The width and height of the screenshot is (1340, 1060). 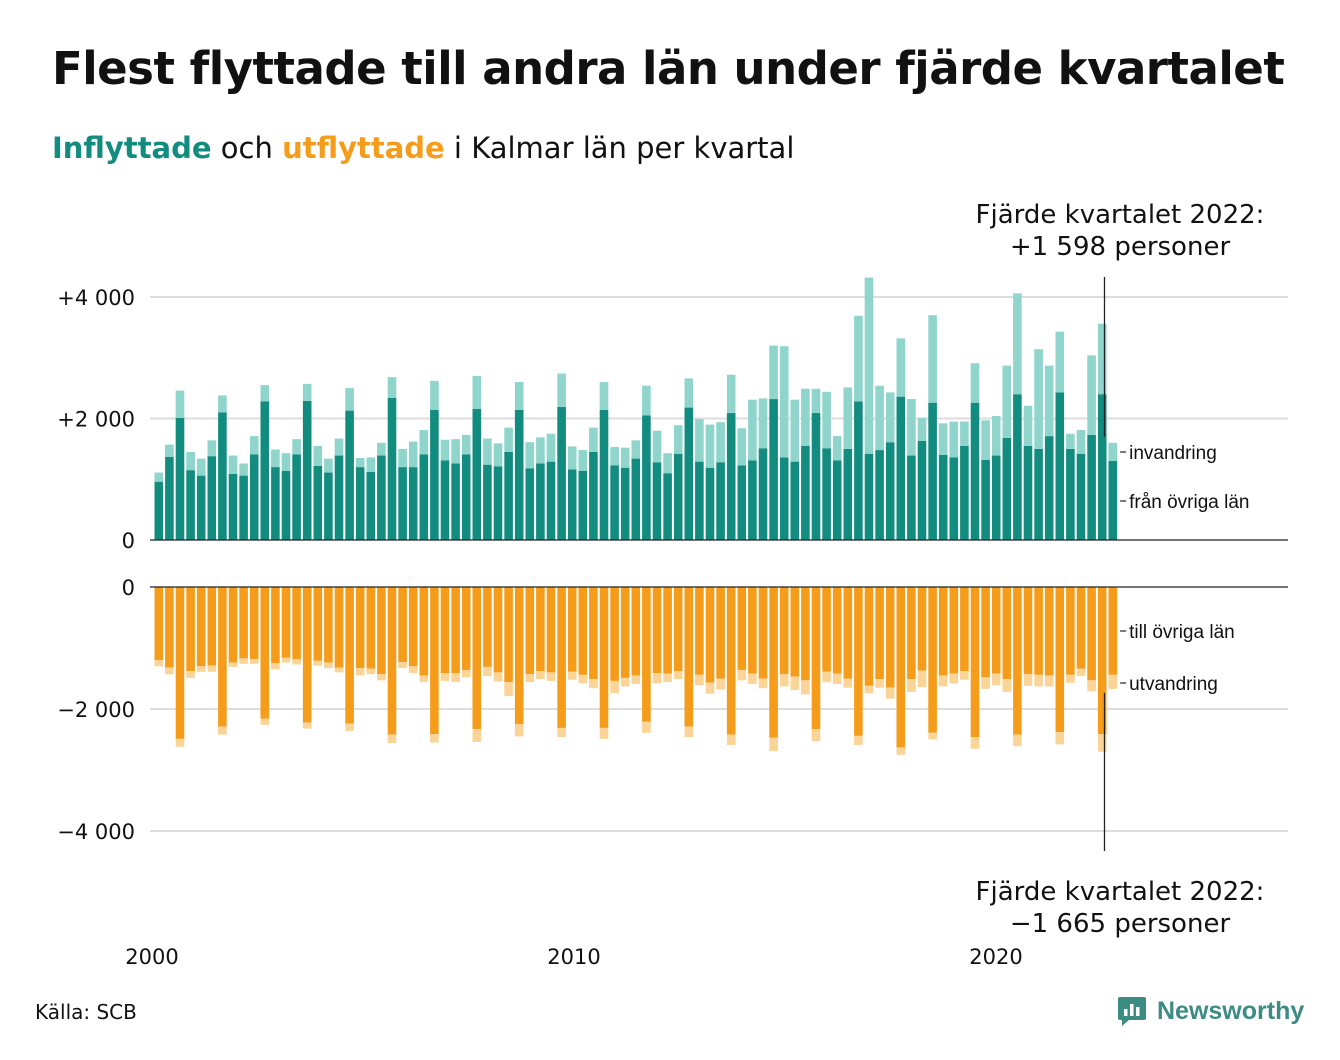 What do you see at coordinates (363, 148) in the screenshot?
I see `subtitle-utflyttade: utflyttade` at bounding box center [363, 148].